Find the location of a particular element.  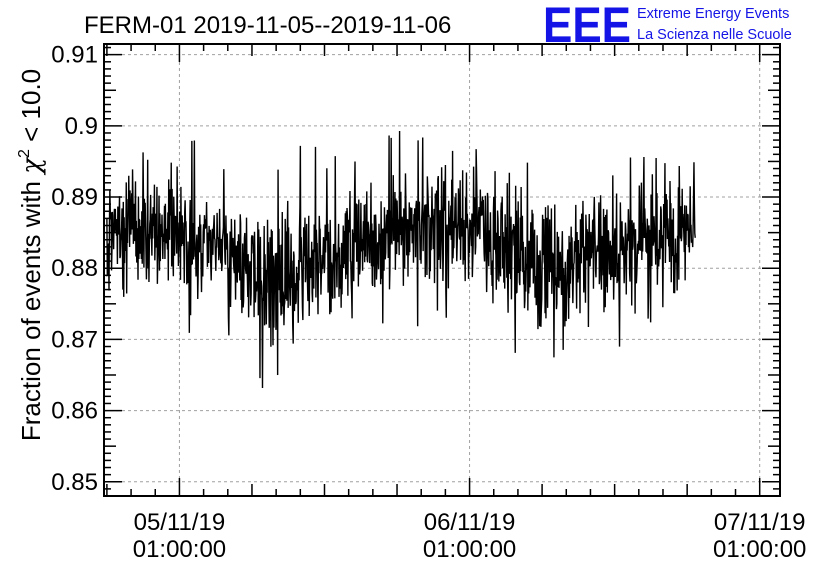

y-tick-label: 0.86 is located at coordinates (74, 411).